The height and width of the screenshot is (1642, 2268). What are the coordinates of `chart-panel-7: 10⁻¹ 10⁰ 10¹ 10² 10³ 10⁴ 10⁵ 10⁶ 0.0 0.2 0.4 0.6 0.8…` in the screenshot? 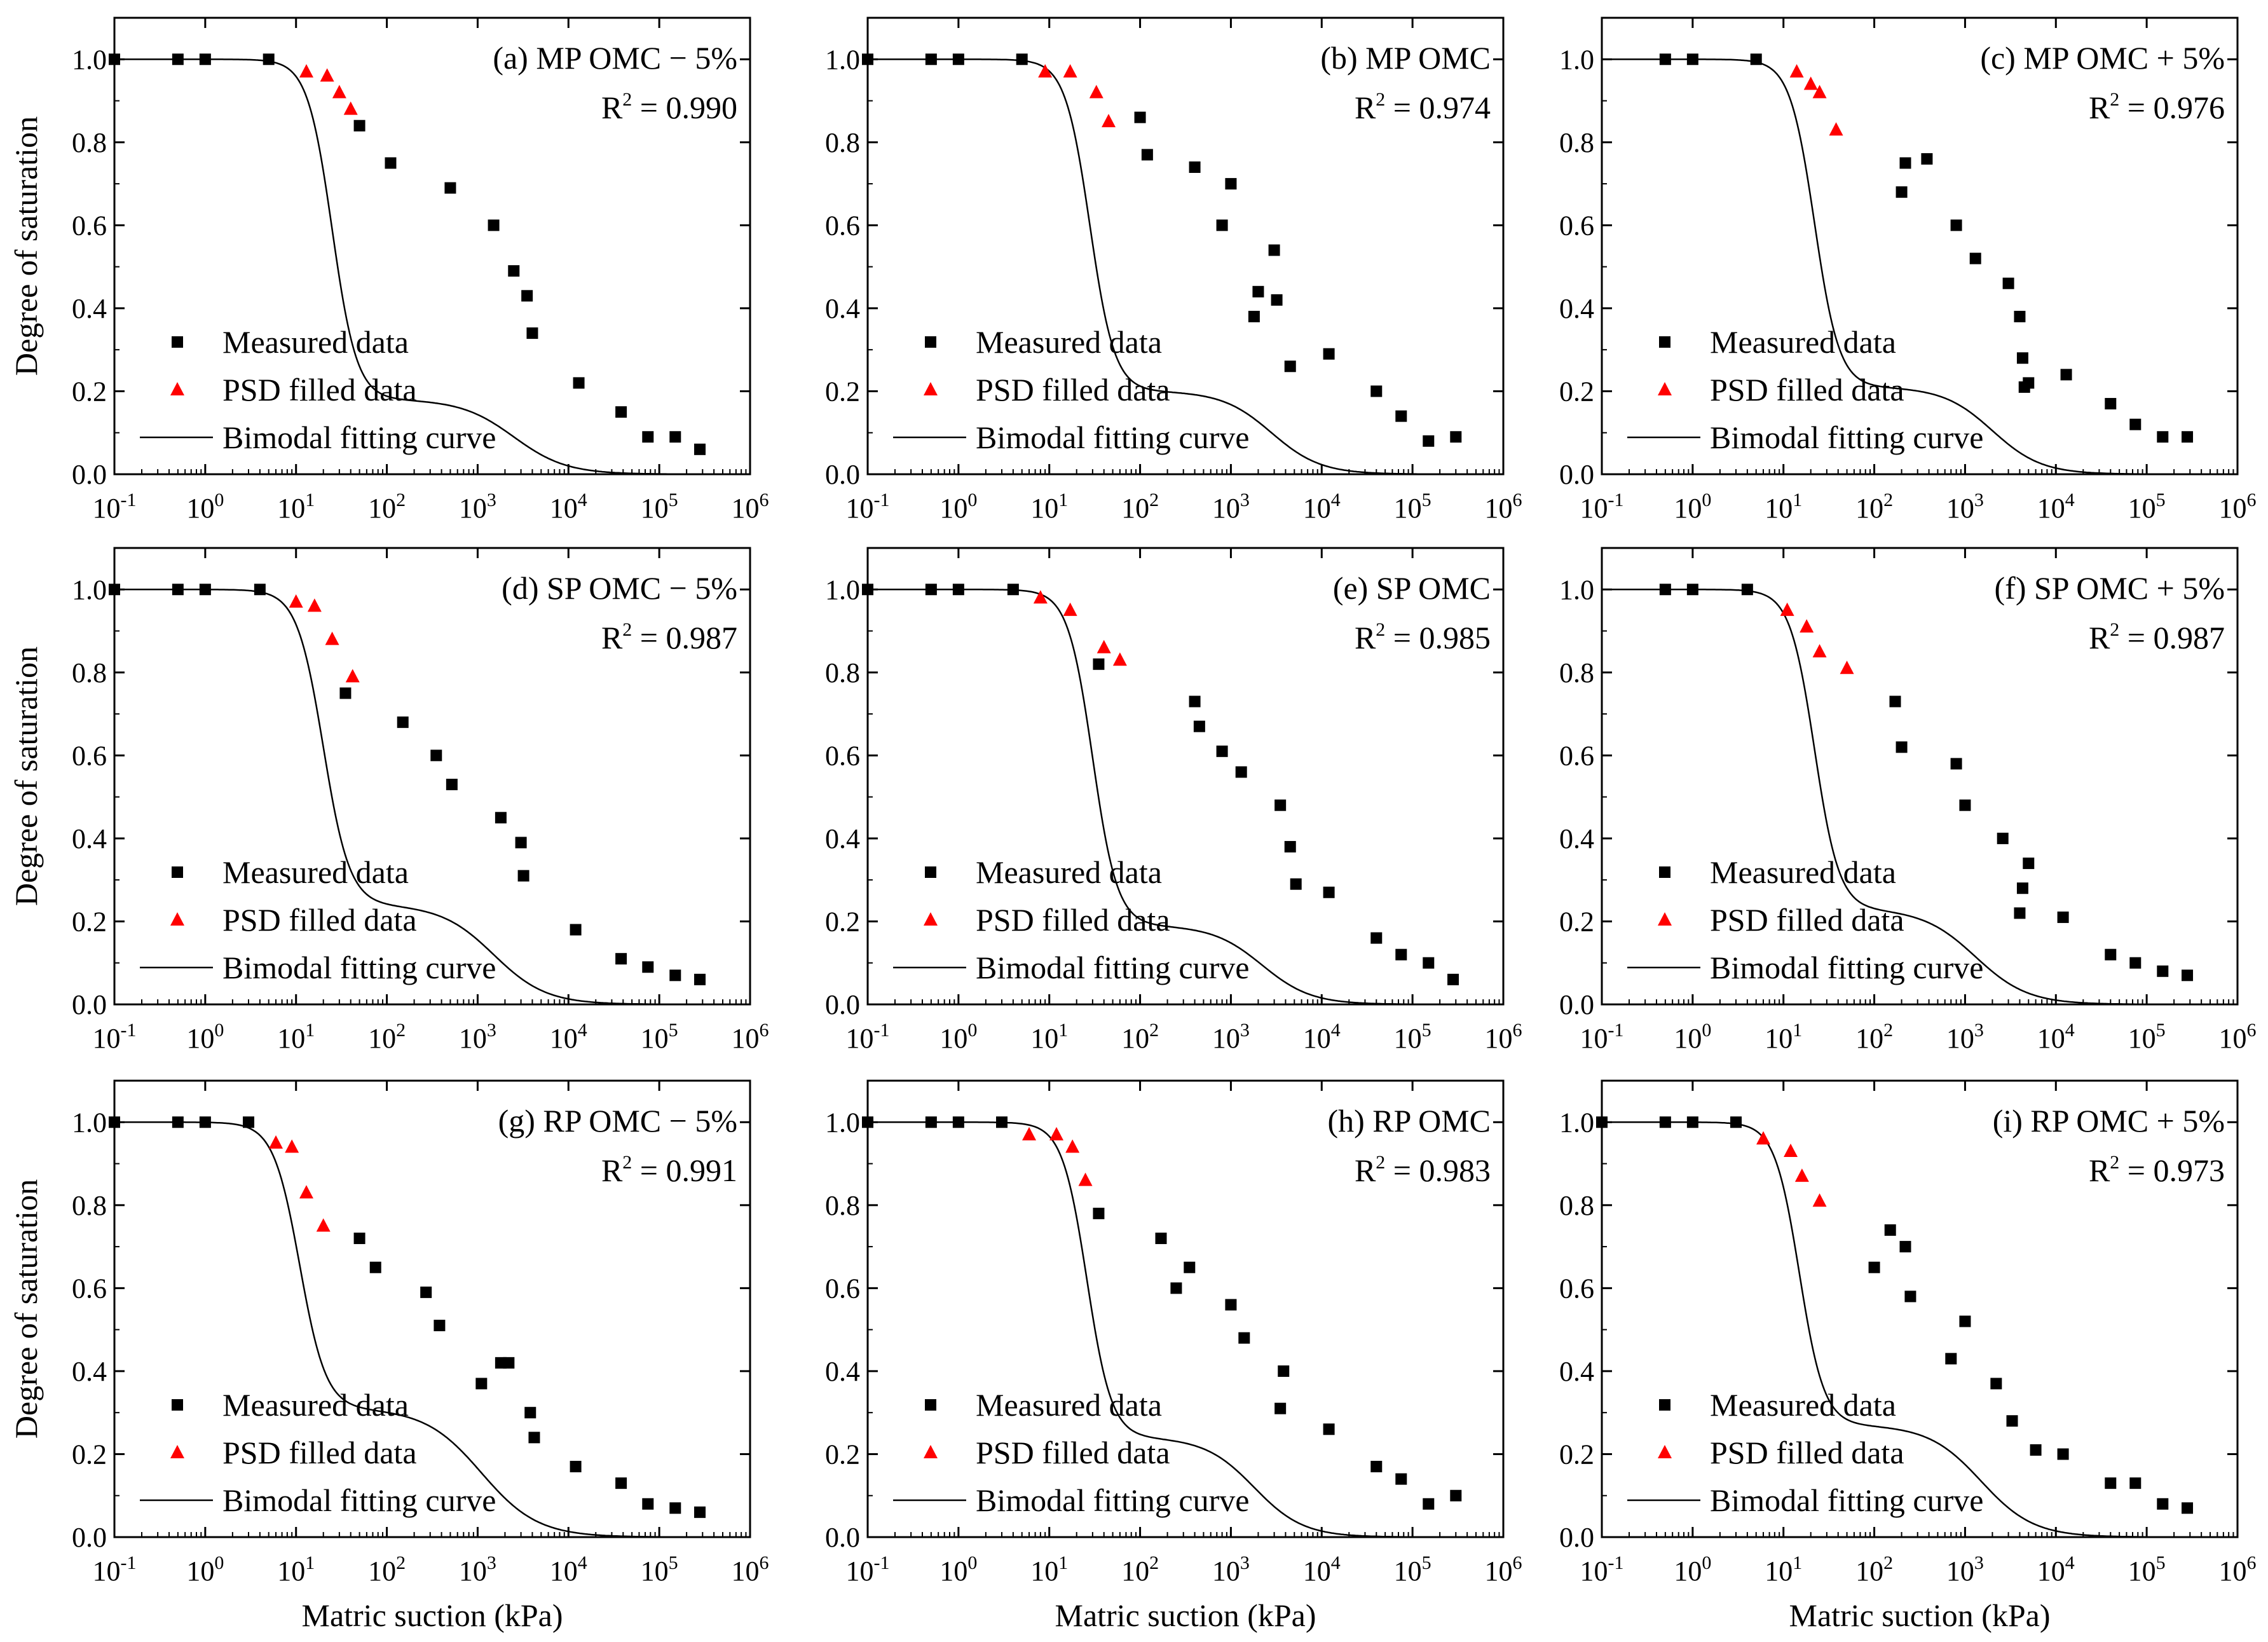 It's located at (388, 1356).